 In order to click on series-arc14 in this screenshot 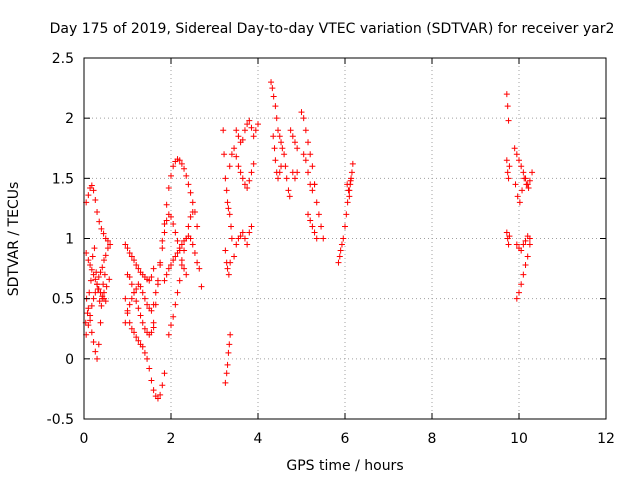, I will do `click(228, 262)`.